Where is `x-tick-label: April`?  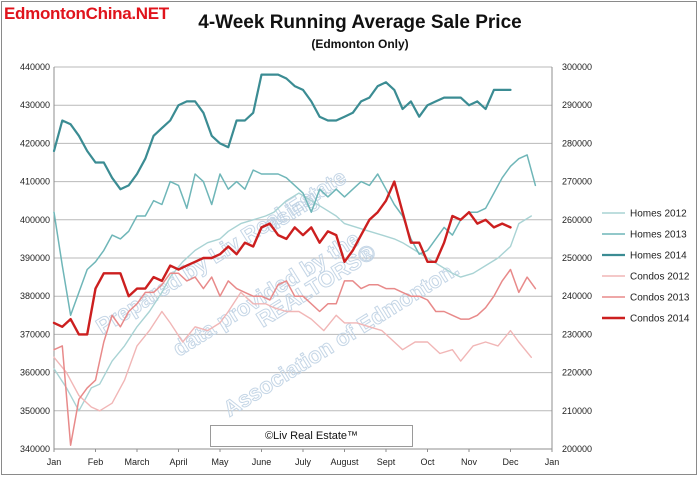 x-tick-label: April is located at coordinates (178, 462).